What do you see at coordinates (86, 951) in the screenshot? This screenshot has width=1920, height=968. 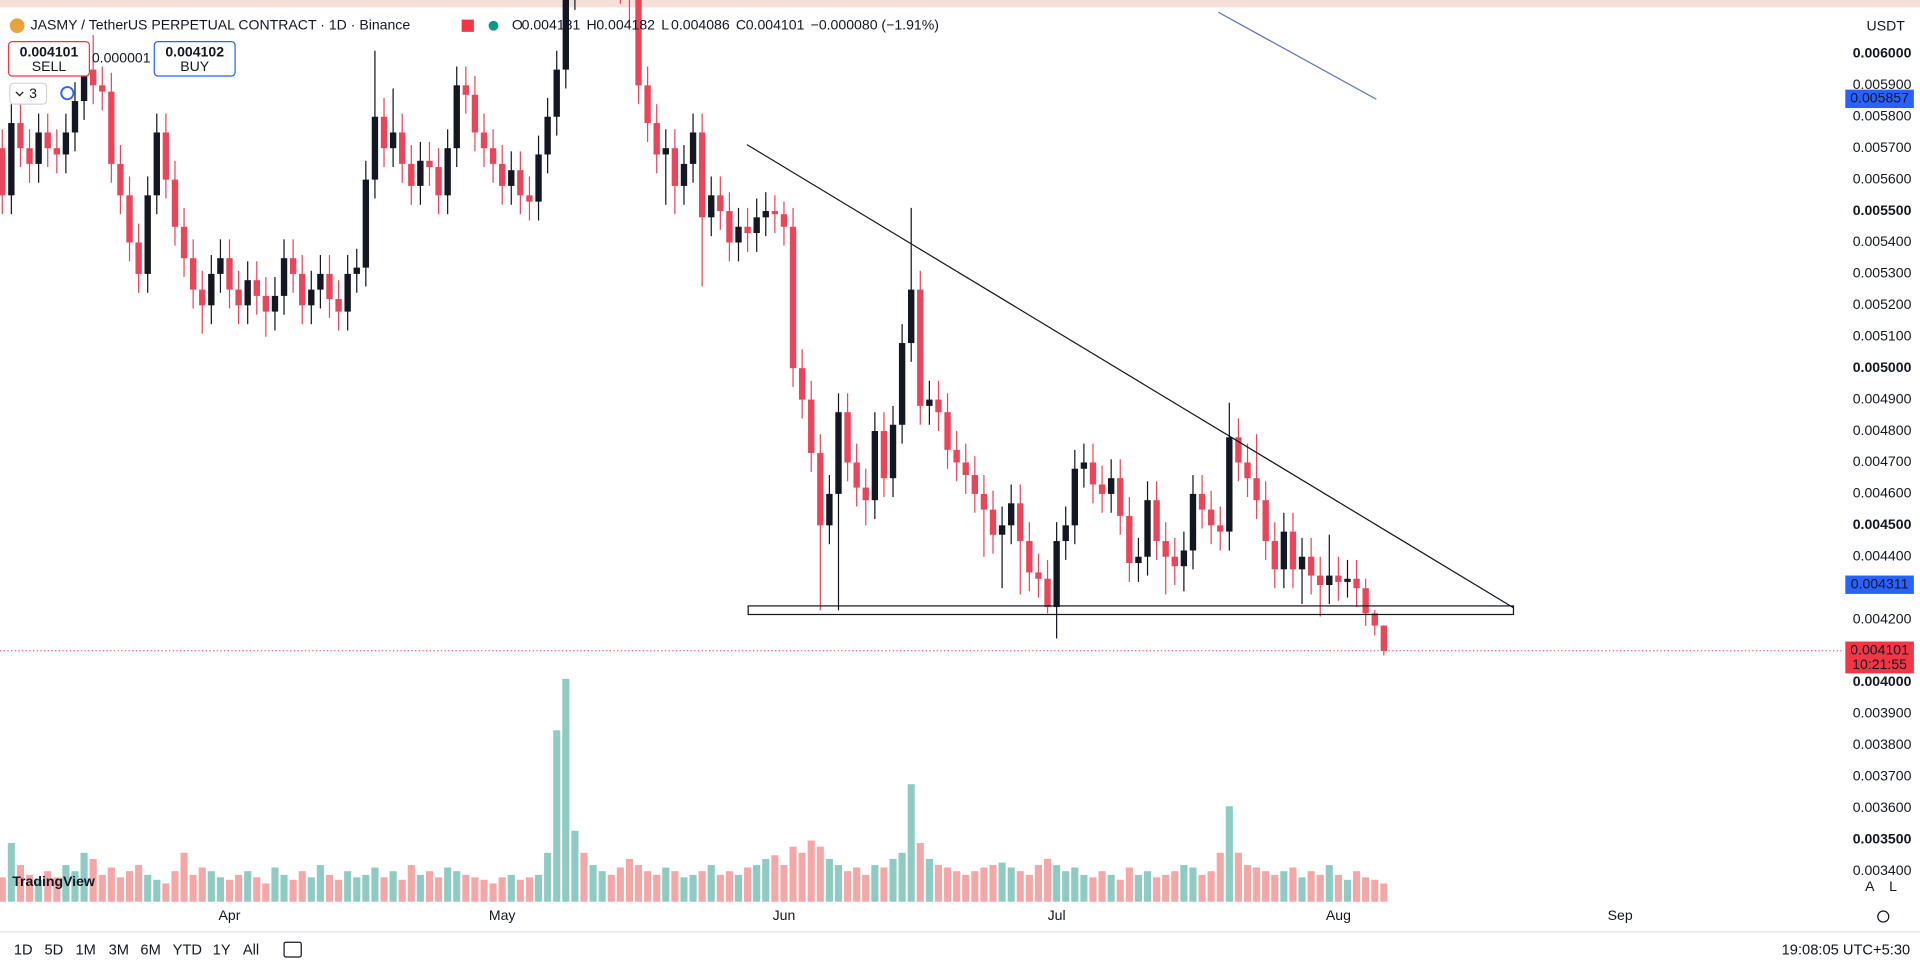 I see `timeframe-button: 1M` at bounding box center [86, 951].